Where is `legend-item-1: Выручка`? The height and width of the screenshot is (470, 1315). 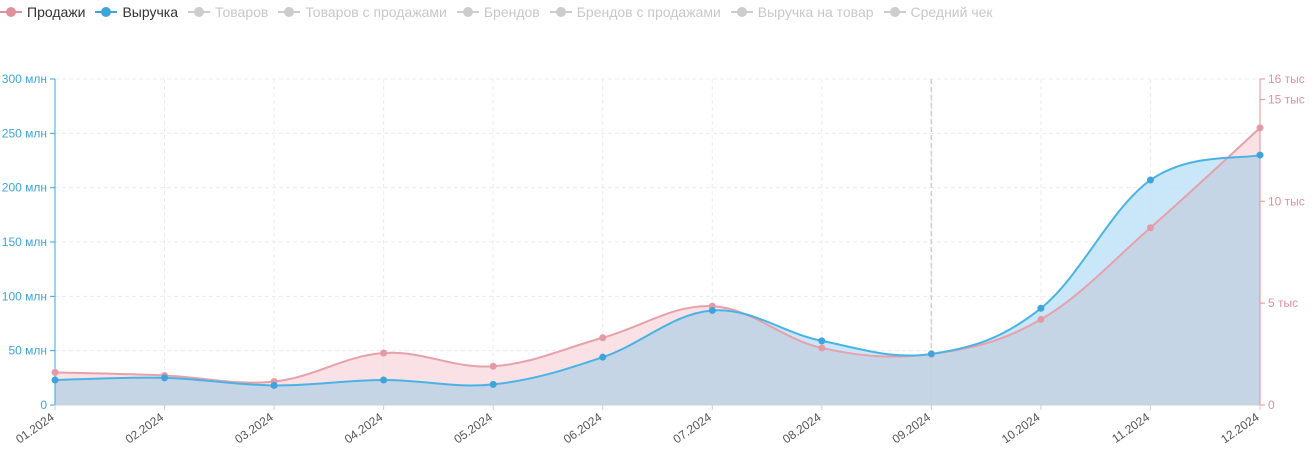
legend-item-1: Выручка is located at coordinates (136, 12).